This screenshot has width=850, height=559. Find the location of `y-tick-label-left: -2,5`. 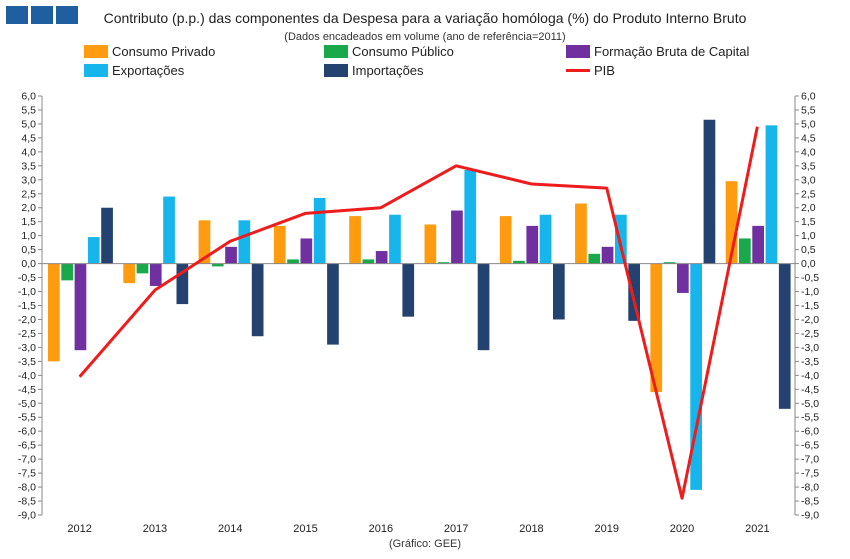

y-tick-label-left: -2,5 is located at coordinates (27, 334).